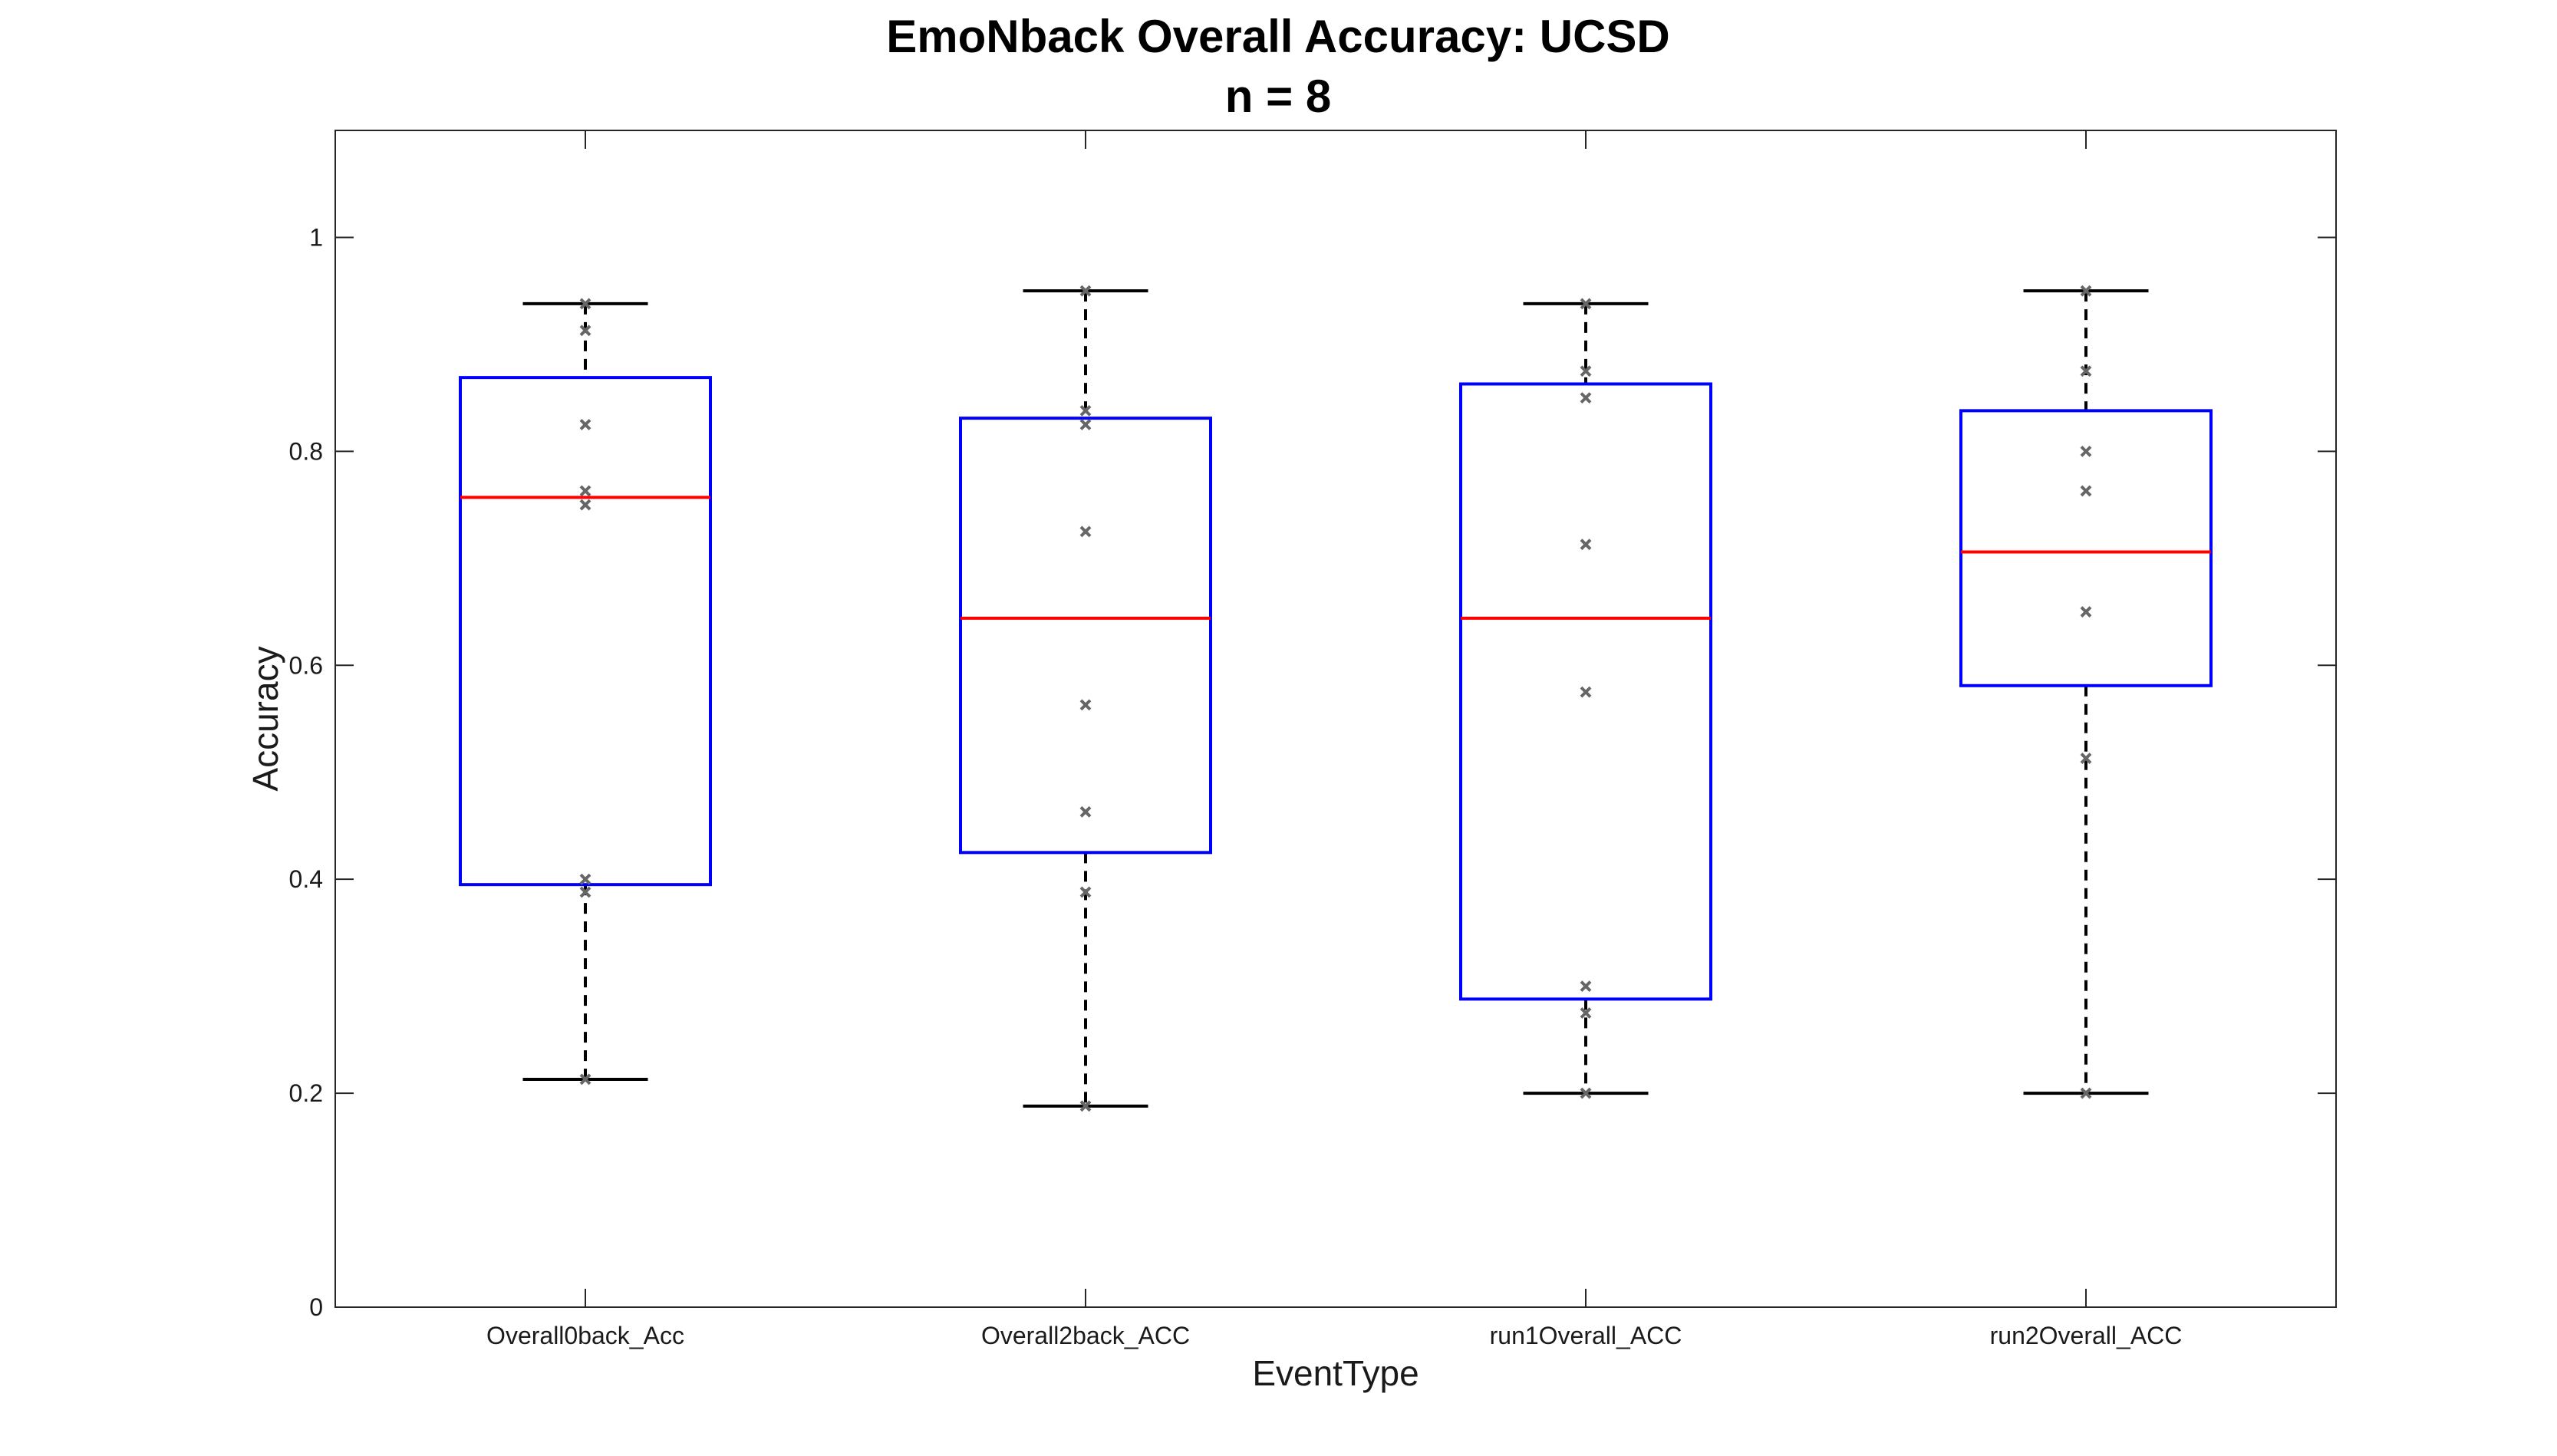 The height and width of the screenshot is (1456, 2557). What do you see at coordinates (1278, 36) in the screenshot?
I see `chart-title: EmoNback Overall Accuracy: UCSD` at bounding box center [1278, 36].